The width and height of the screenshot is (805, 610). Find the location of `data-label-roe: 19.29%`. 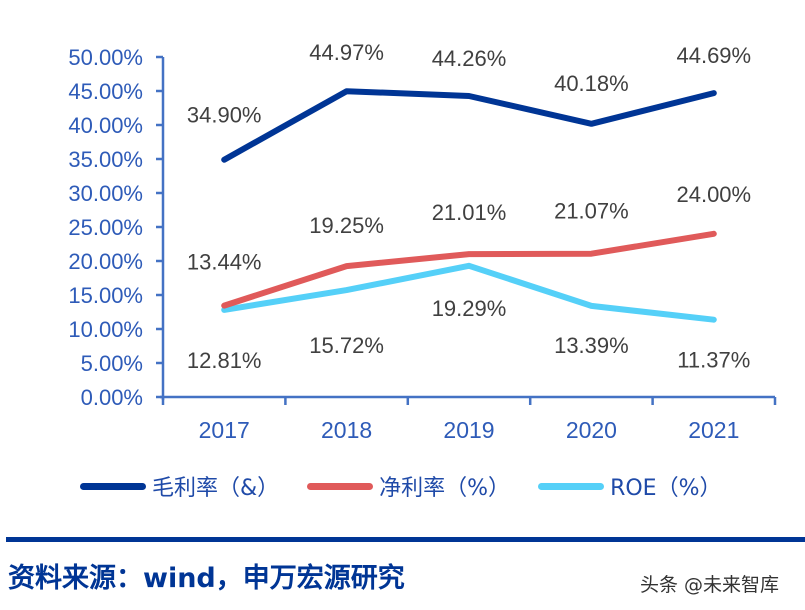

data-label-roe: 19.29% is located at coordinates (469, 308).